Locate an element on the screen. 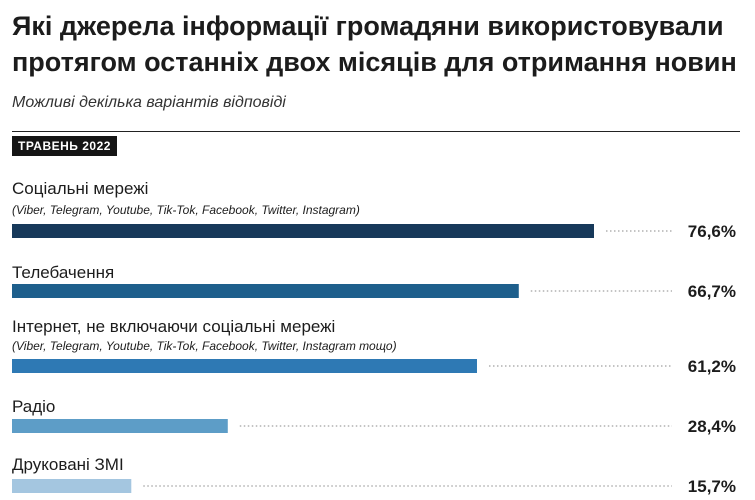 The image size is (755, 500). category-label: Радіо is located at coordinates (33, 406).